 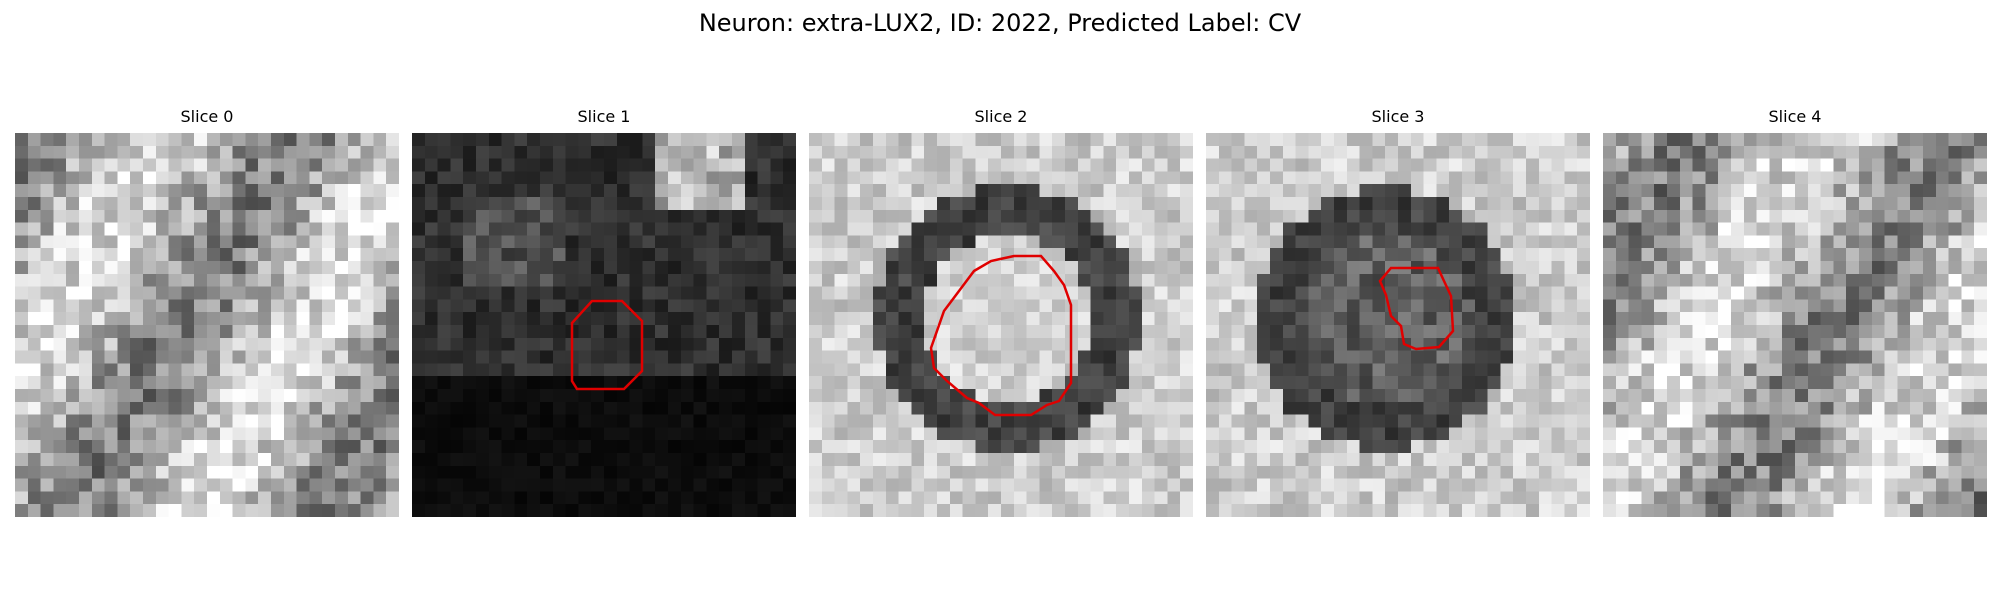 I want to click on slice-panel-3: Slice 3, so click(x=1398, y=312).